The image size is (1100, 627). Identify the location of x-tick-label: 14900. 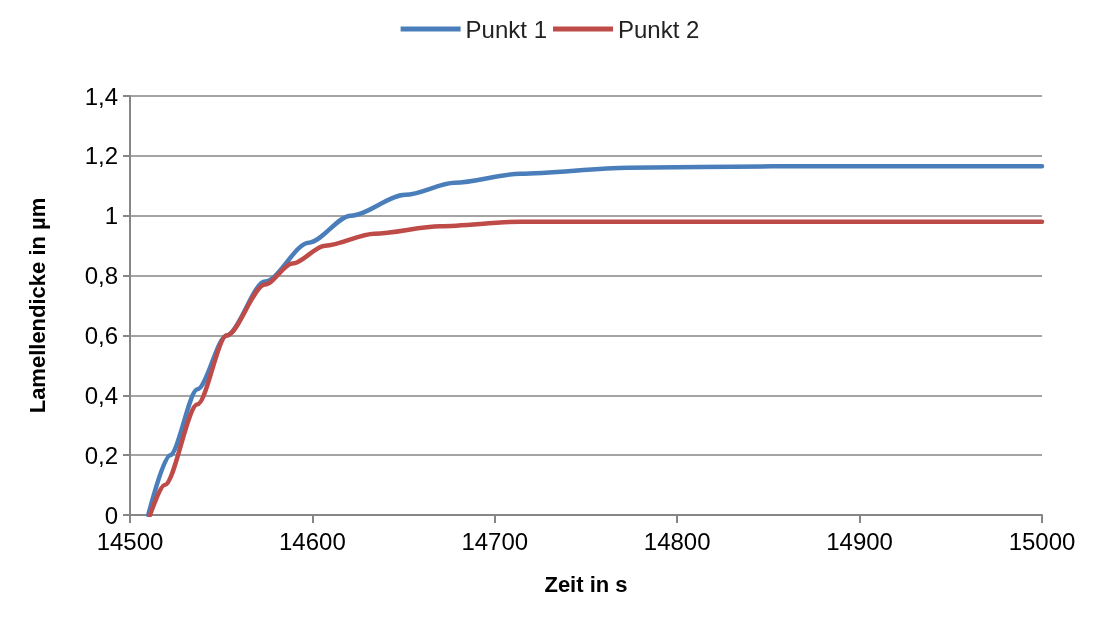
(859, 541).